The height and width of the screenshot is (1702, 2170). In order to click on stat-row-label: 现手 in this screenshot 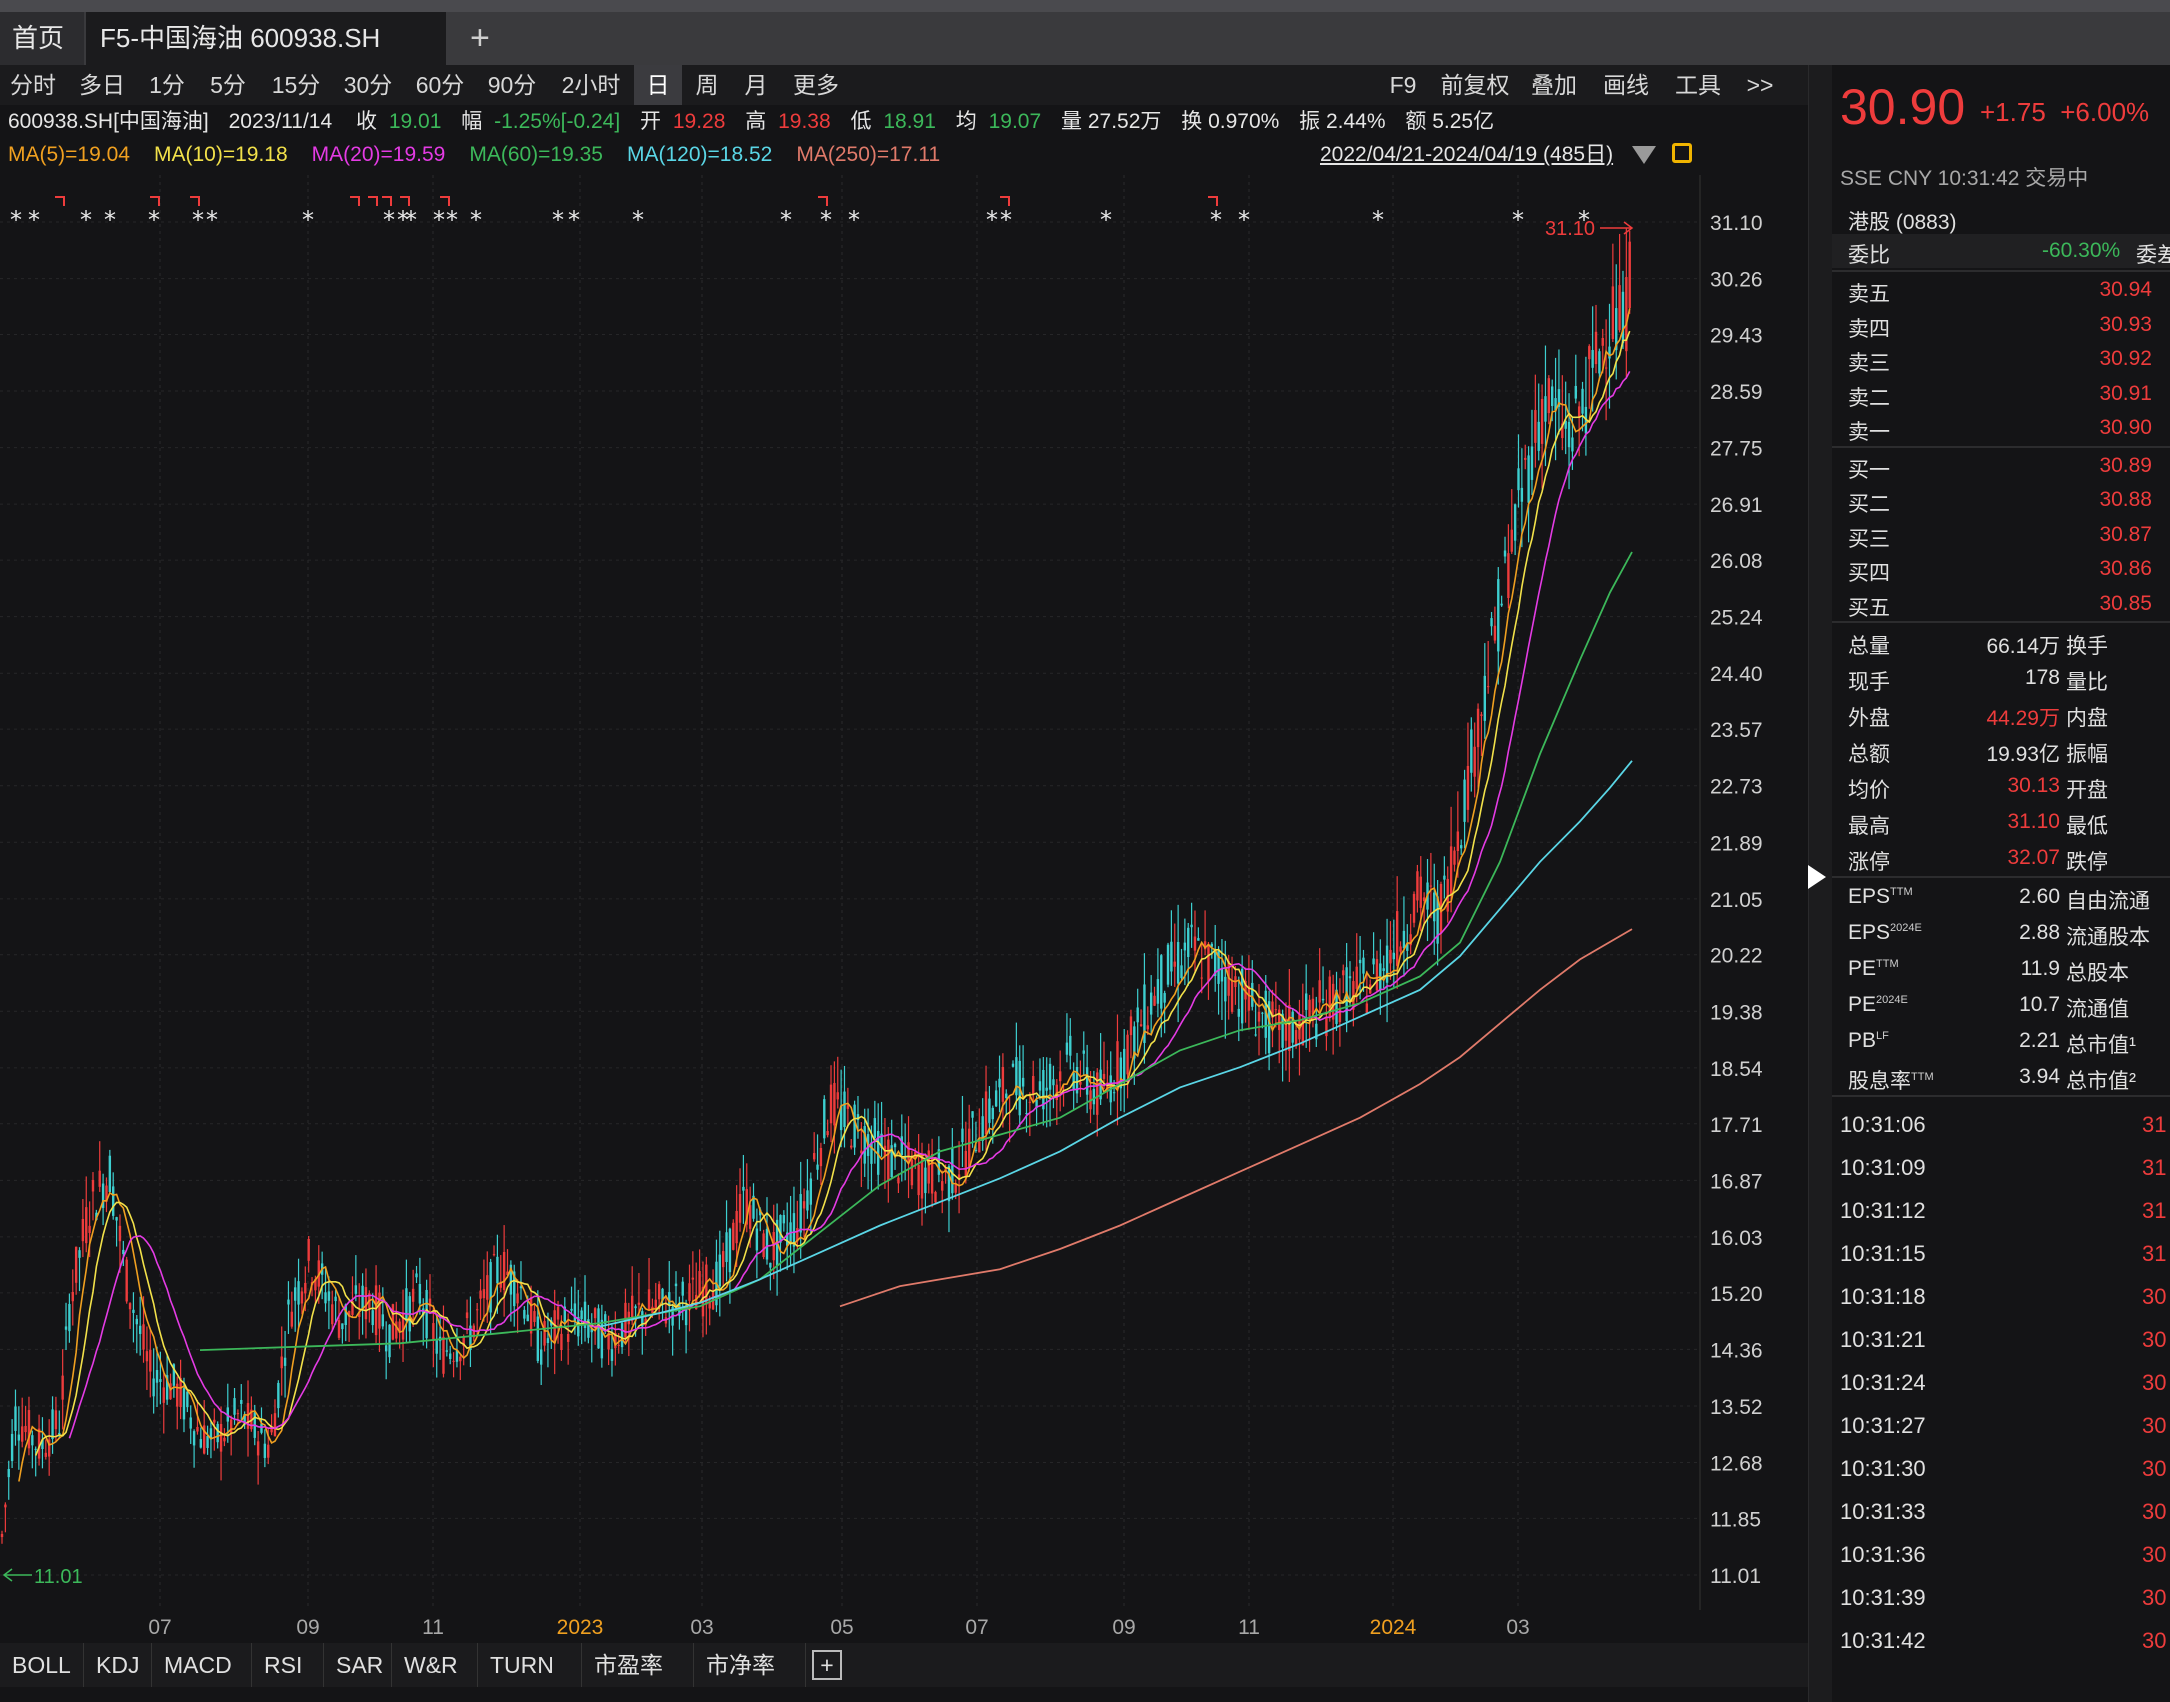, I will do `click(1869, 682)`.